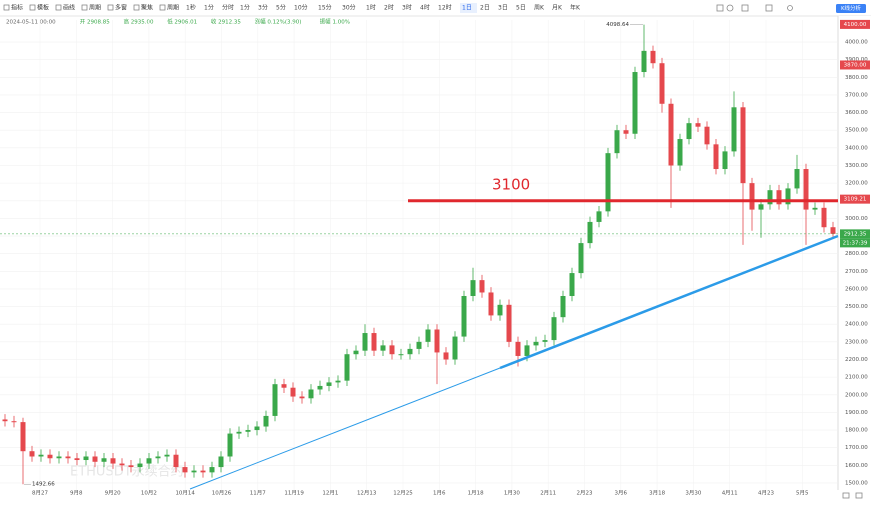 This screenshot has width=871, height=507. Describe the element at coordinates (856, 483) in the screenshot. I see `y-tick-label: 1500.00` at that location.